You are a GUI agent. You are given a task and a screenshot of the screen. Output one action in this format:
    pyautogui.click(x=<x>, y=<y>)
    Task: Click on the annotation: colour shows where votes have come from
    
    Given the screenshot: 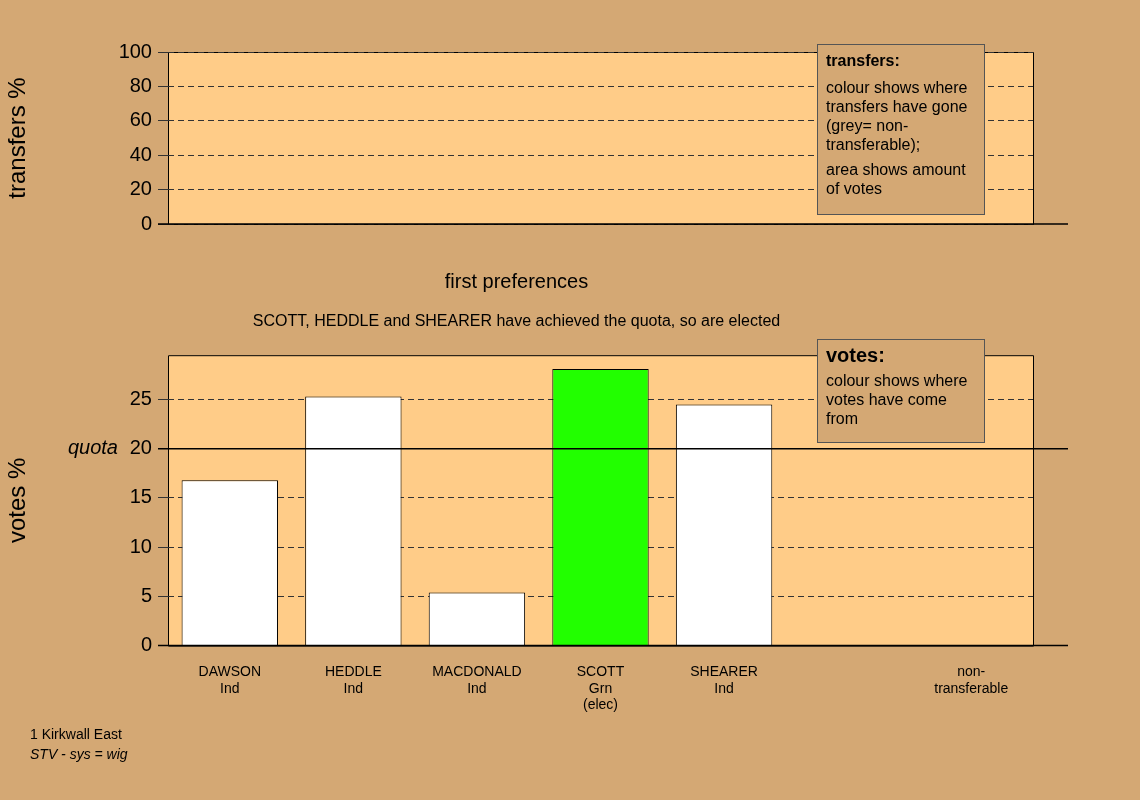 What is the action you would take?
    pyautogui.click(x=897, y=399)
    